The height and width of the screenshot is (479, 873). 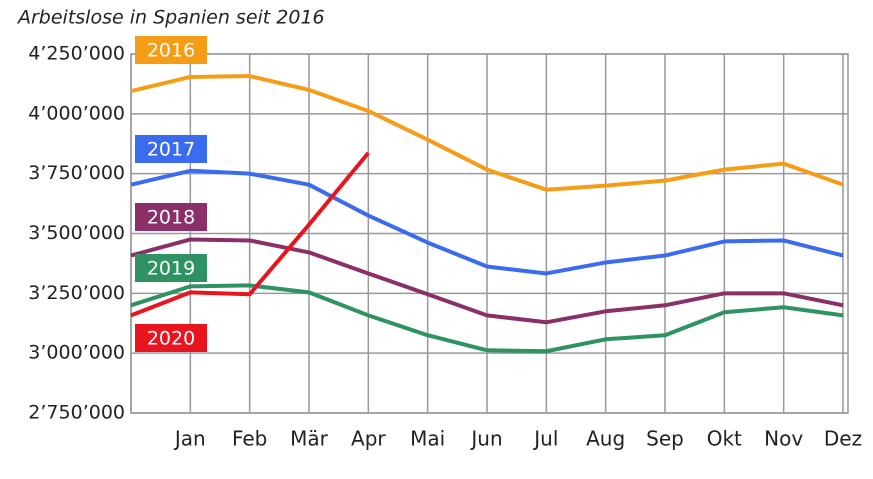 I want to click on x-tick-label: Sep, so click(x=665, y=439).